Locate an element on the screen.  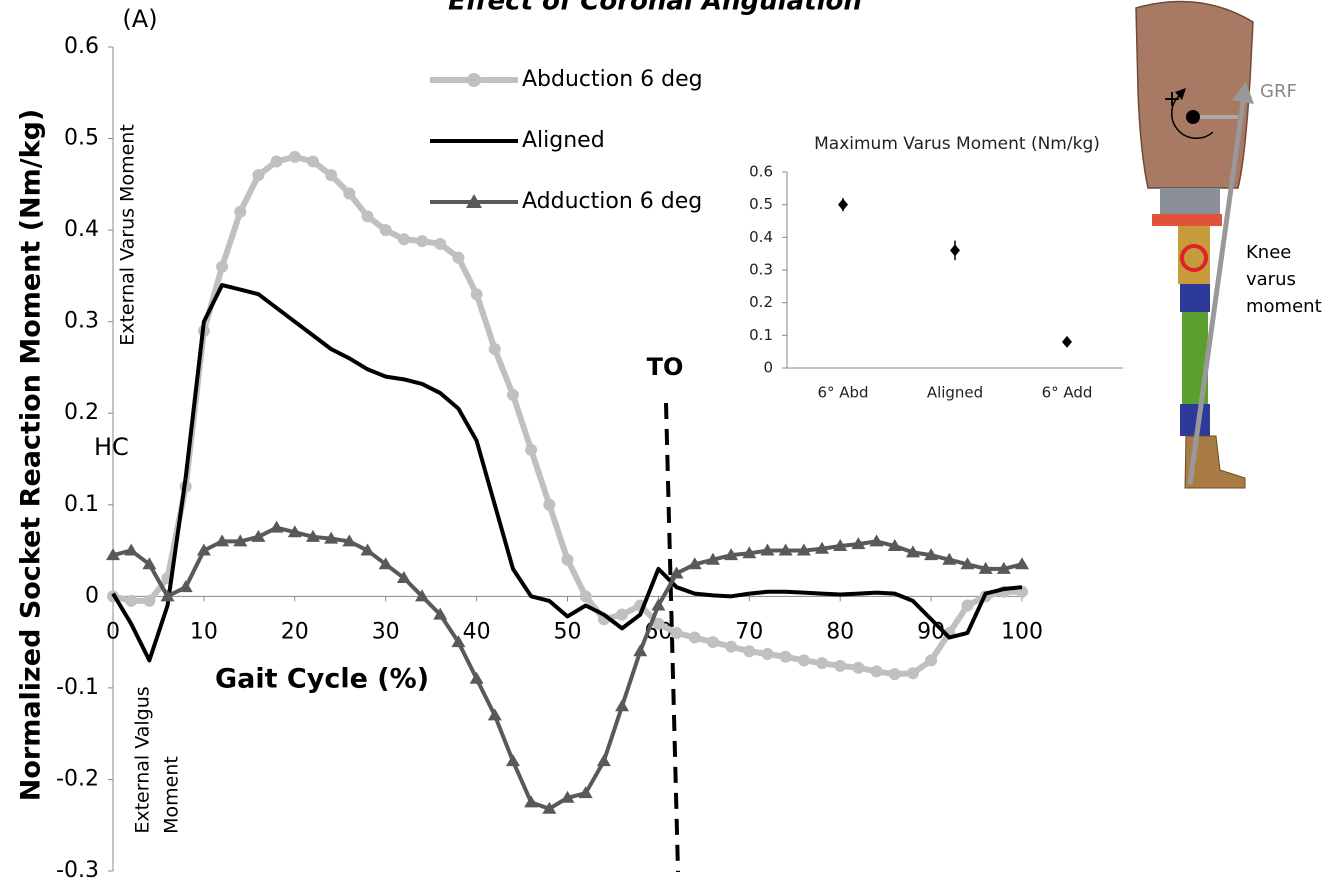
y-tick-label: -0.1 is located at coordinates (77, 687).